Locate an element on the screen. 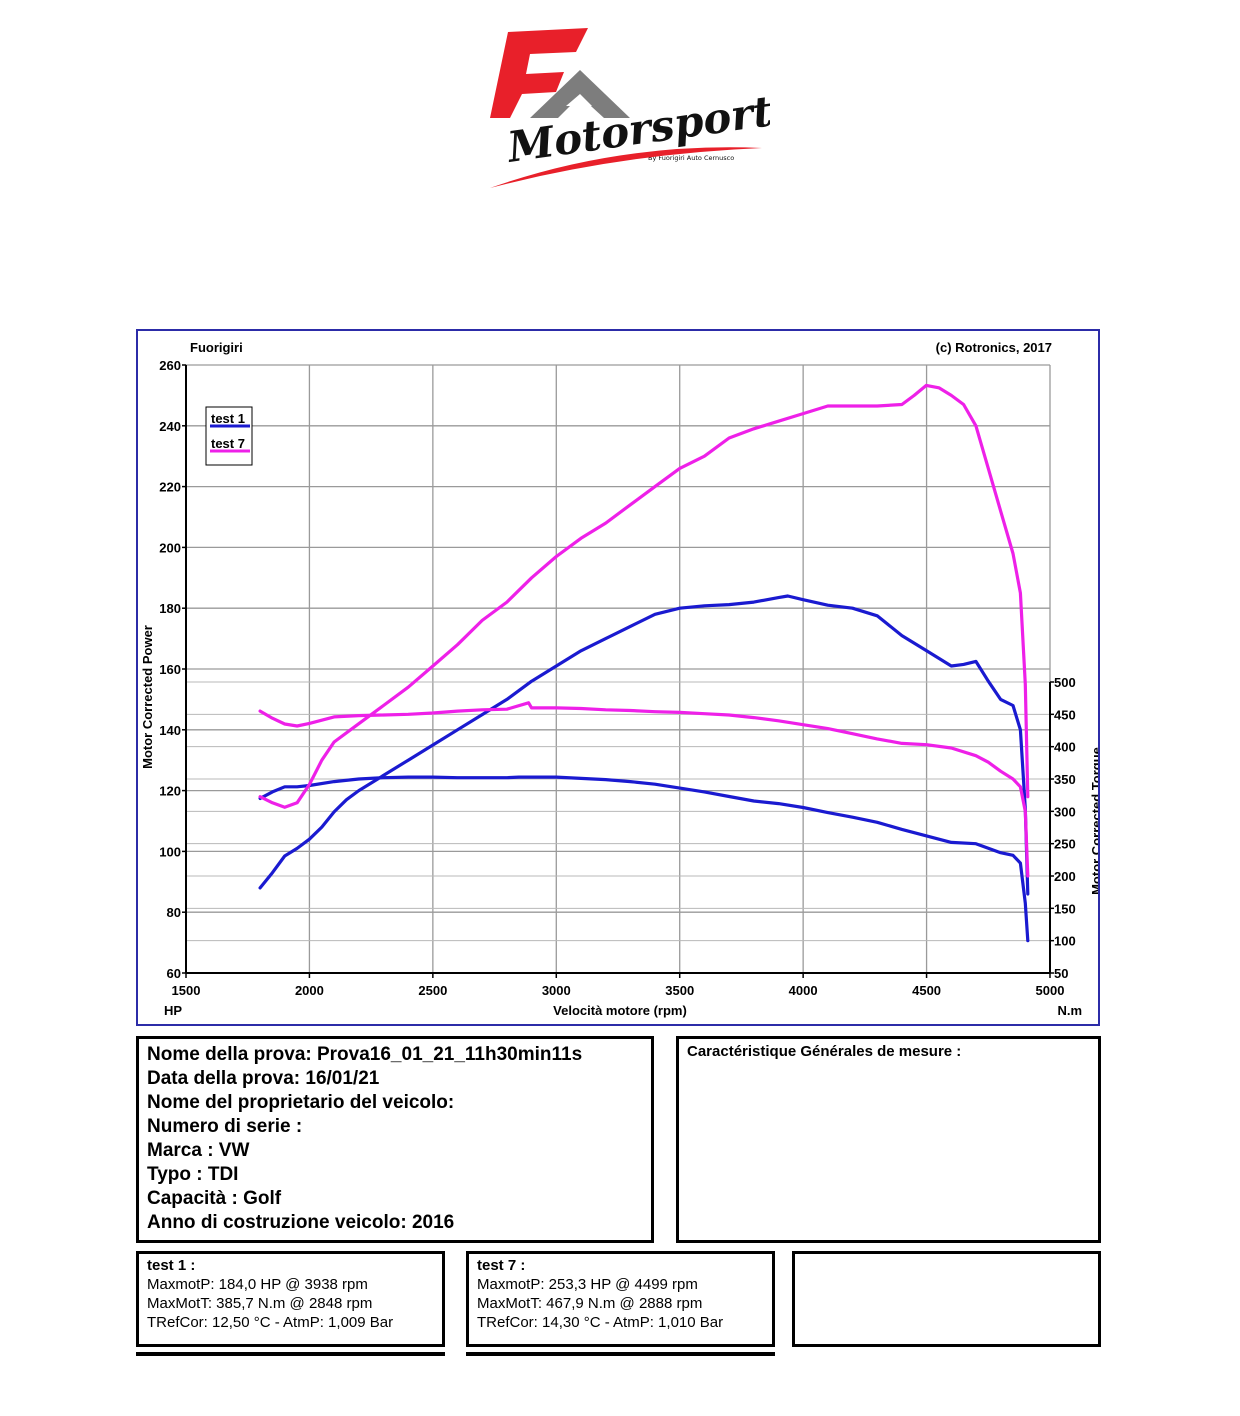 This screenshot has width=1240, height=1416. test-date-line: Data della prova: 16/01/21 is located at coordinates (263, 1078).